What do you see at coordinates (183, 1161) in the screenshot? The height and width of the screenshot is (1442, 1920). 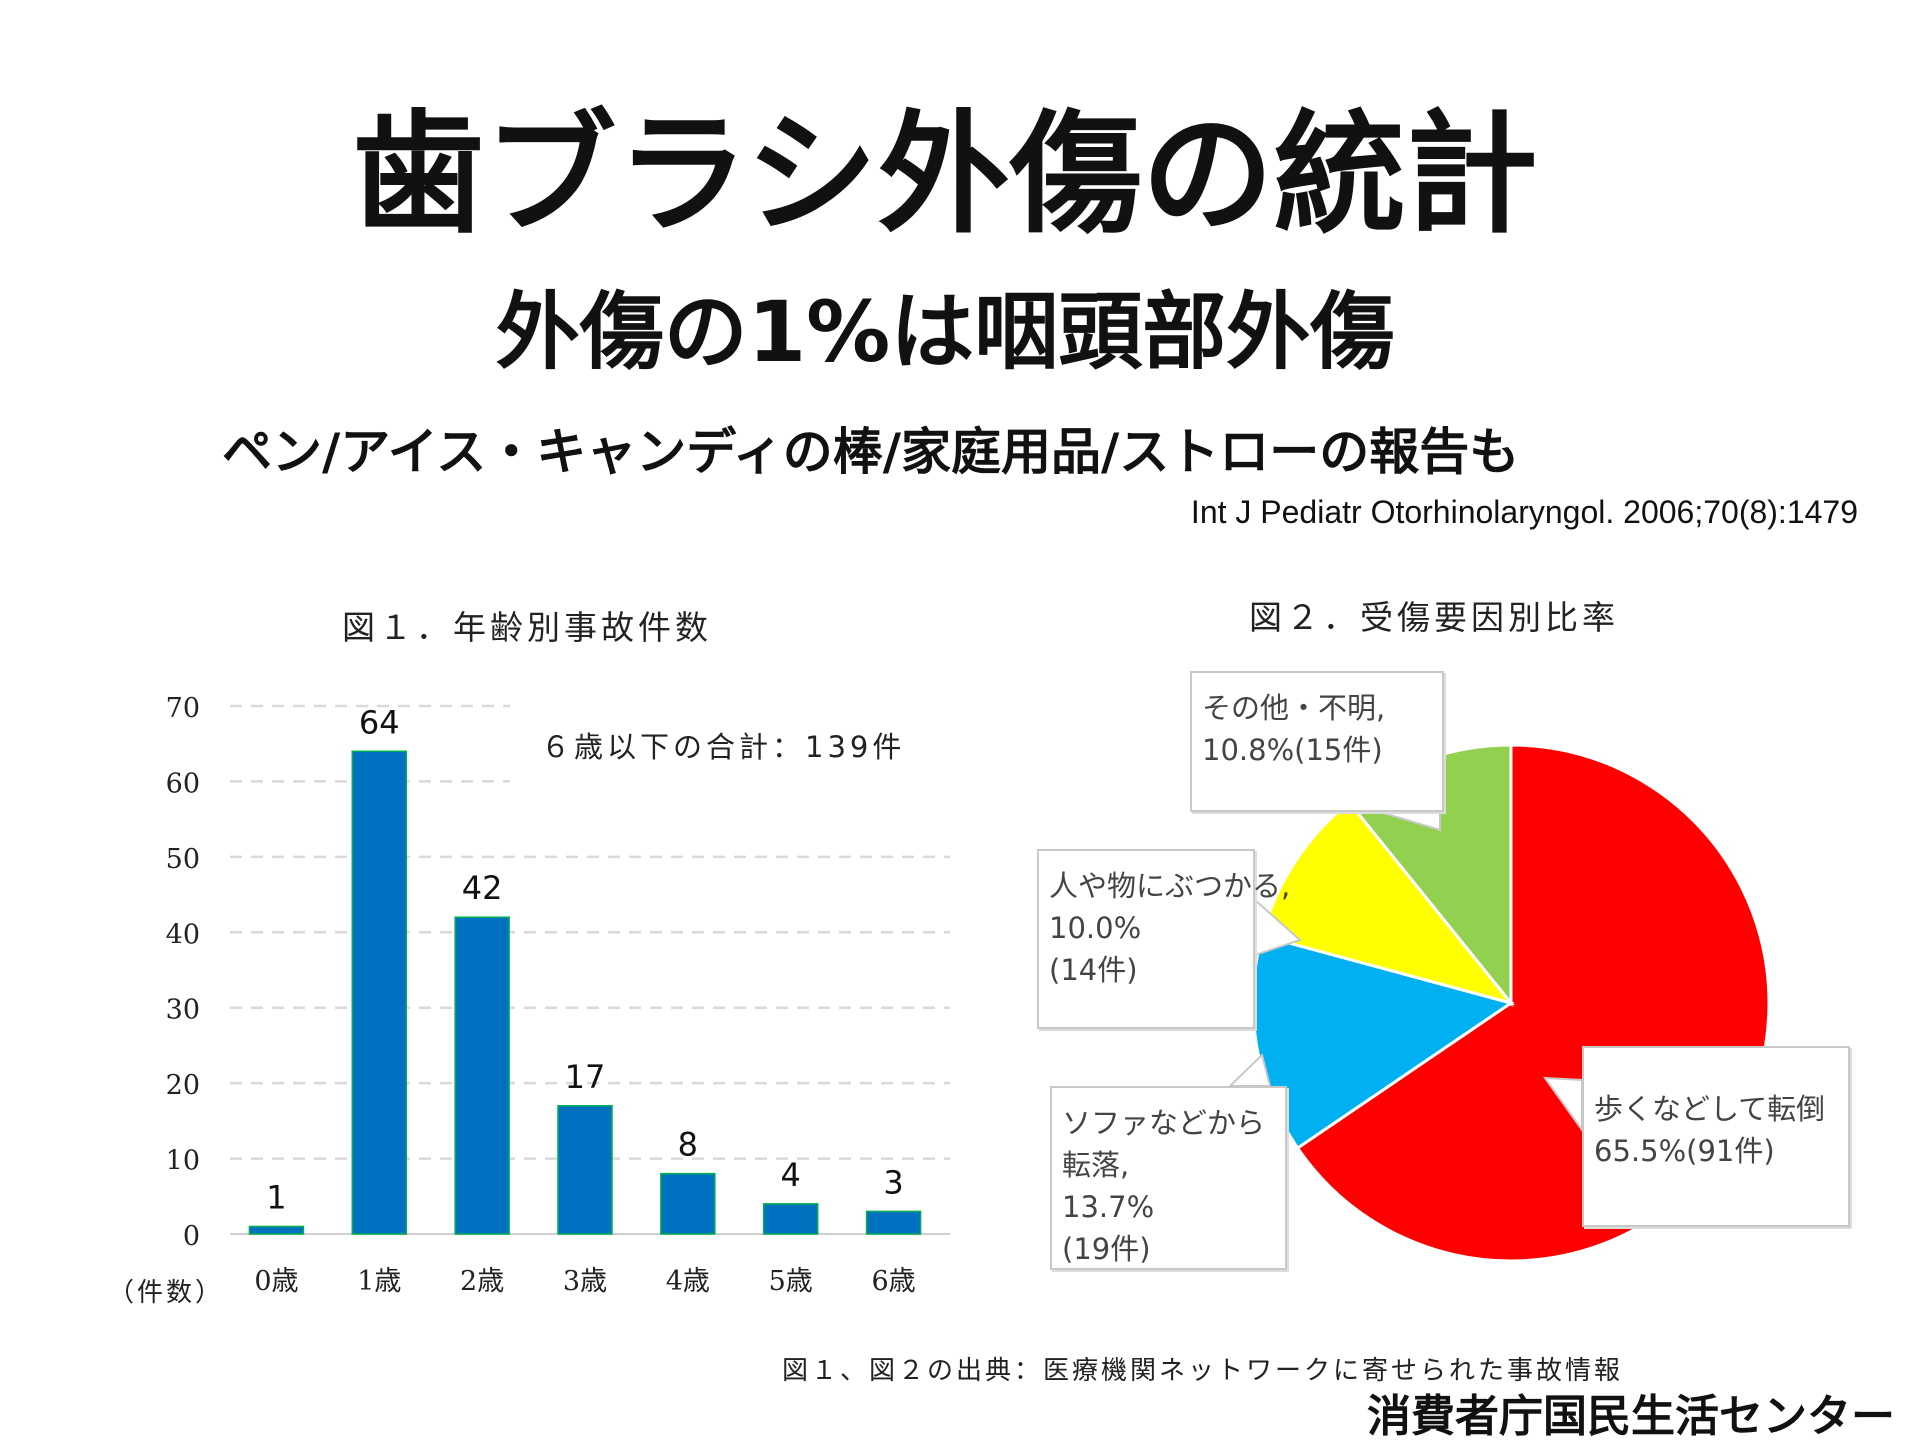 I see `y-tick-label: 10` at bounding box center [183, 1161].